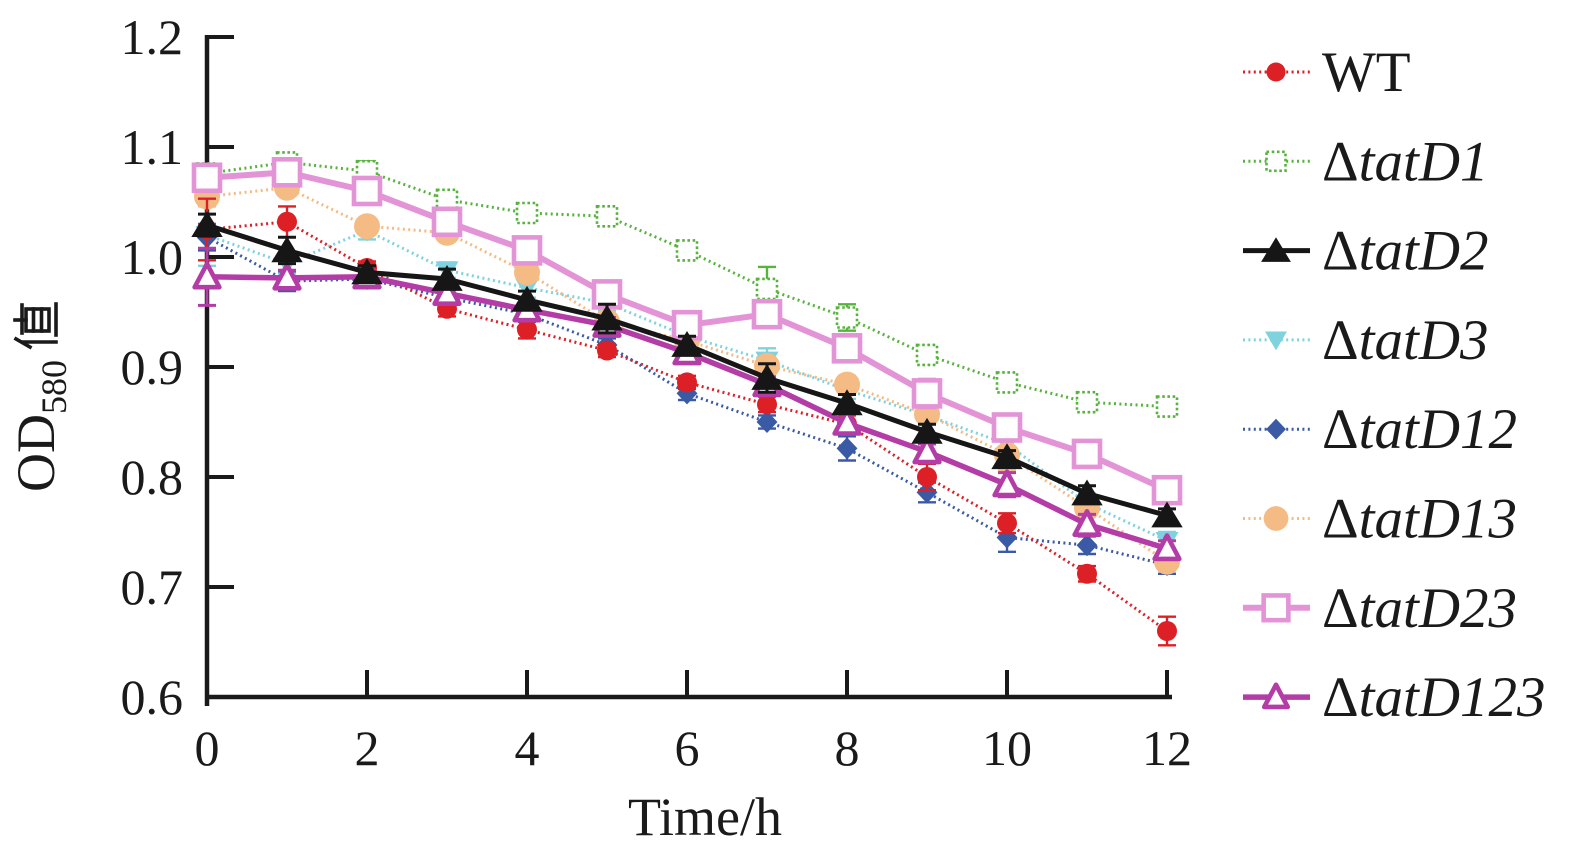 The image size is (1575, 860). What do you see at coordinates (152, 587) in the screenshot?
I see `y-tick-label: 0.7` at bounding box center [152, 587].